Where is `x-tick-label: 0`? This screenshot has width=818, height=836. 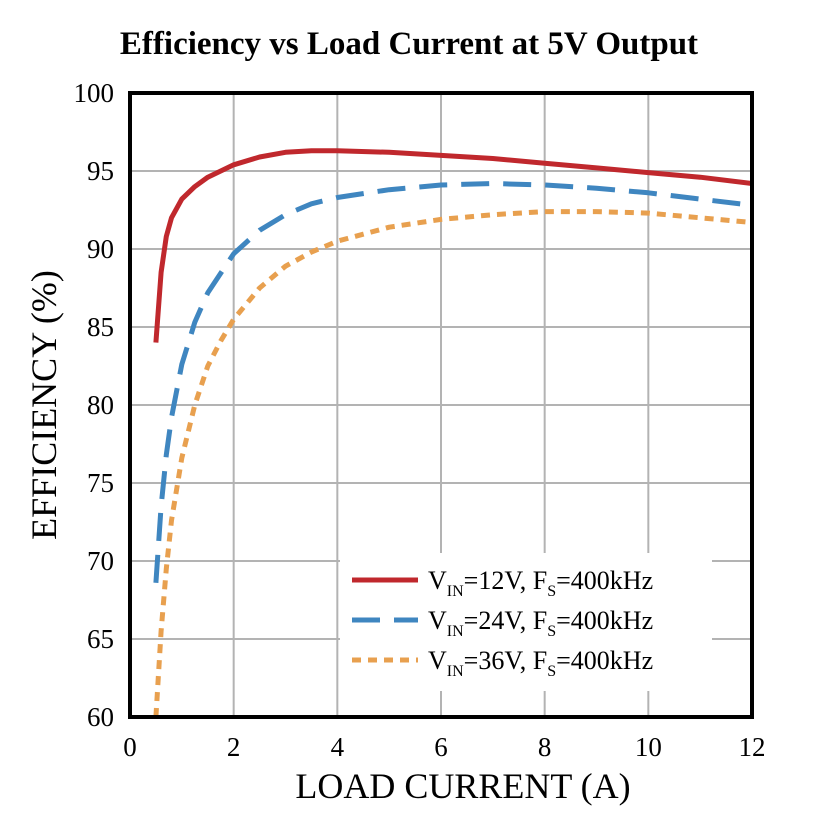 x-tick-label: 0 is located at coordinates (130, 747).